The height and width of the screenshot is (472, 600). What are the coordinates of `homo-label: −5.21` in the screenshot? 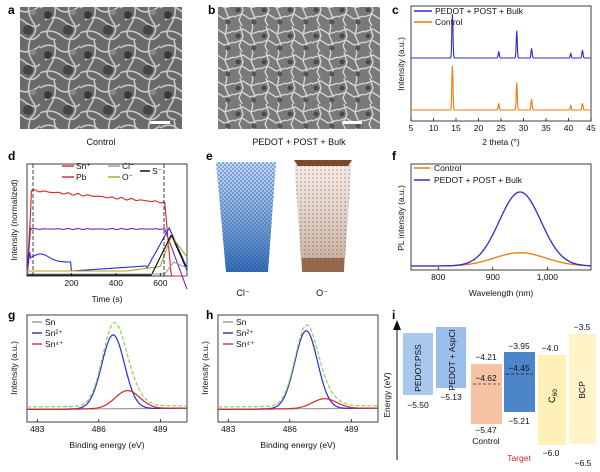 It's located at (519, 421).